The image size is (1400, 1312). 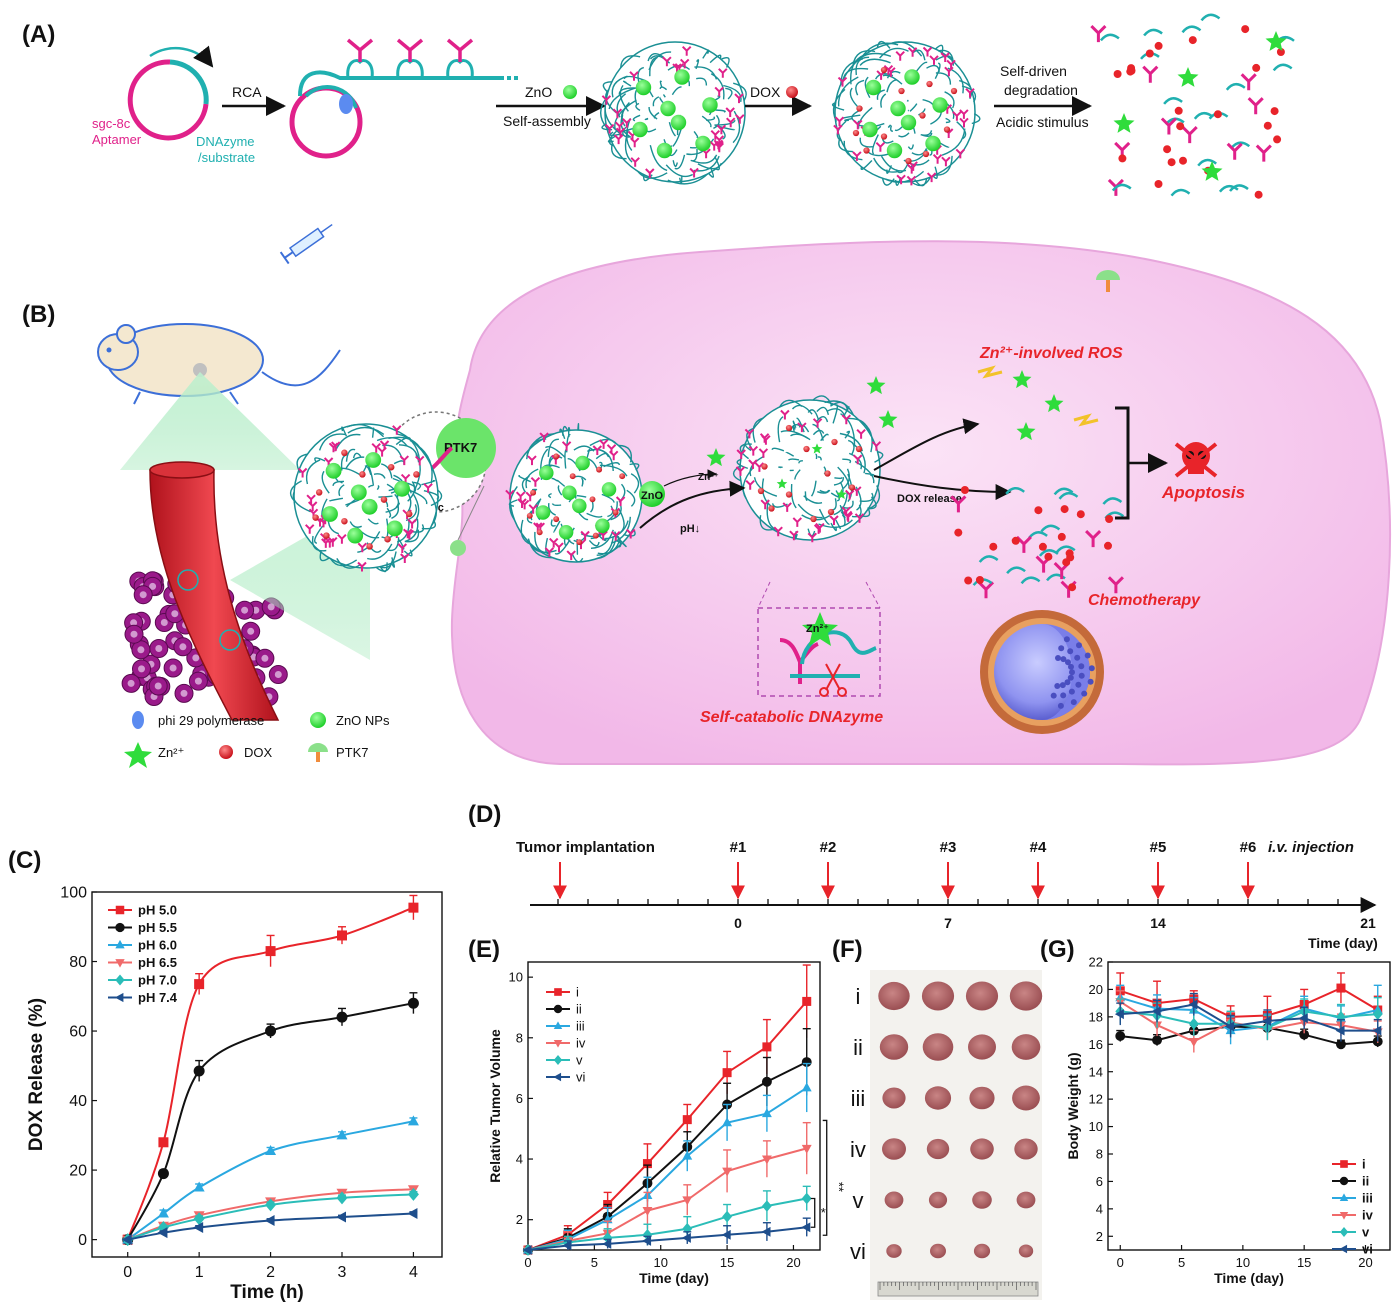 I want to click on zinc-star-icon, so click(x=716, y=457).